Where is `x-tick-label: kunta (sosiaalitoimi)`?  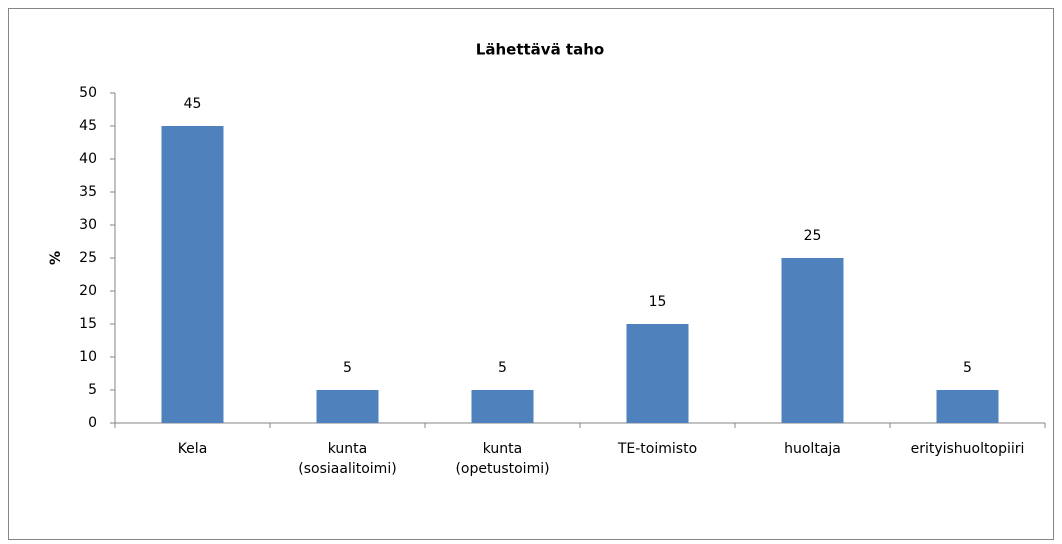
x-tick-label: kunta (sosiaalitoimi) is located at coordinates (347, 459).